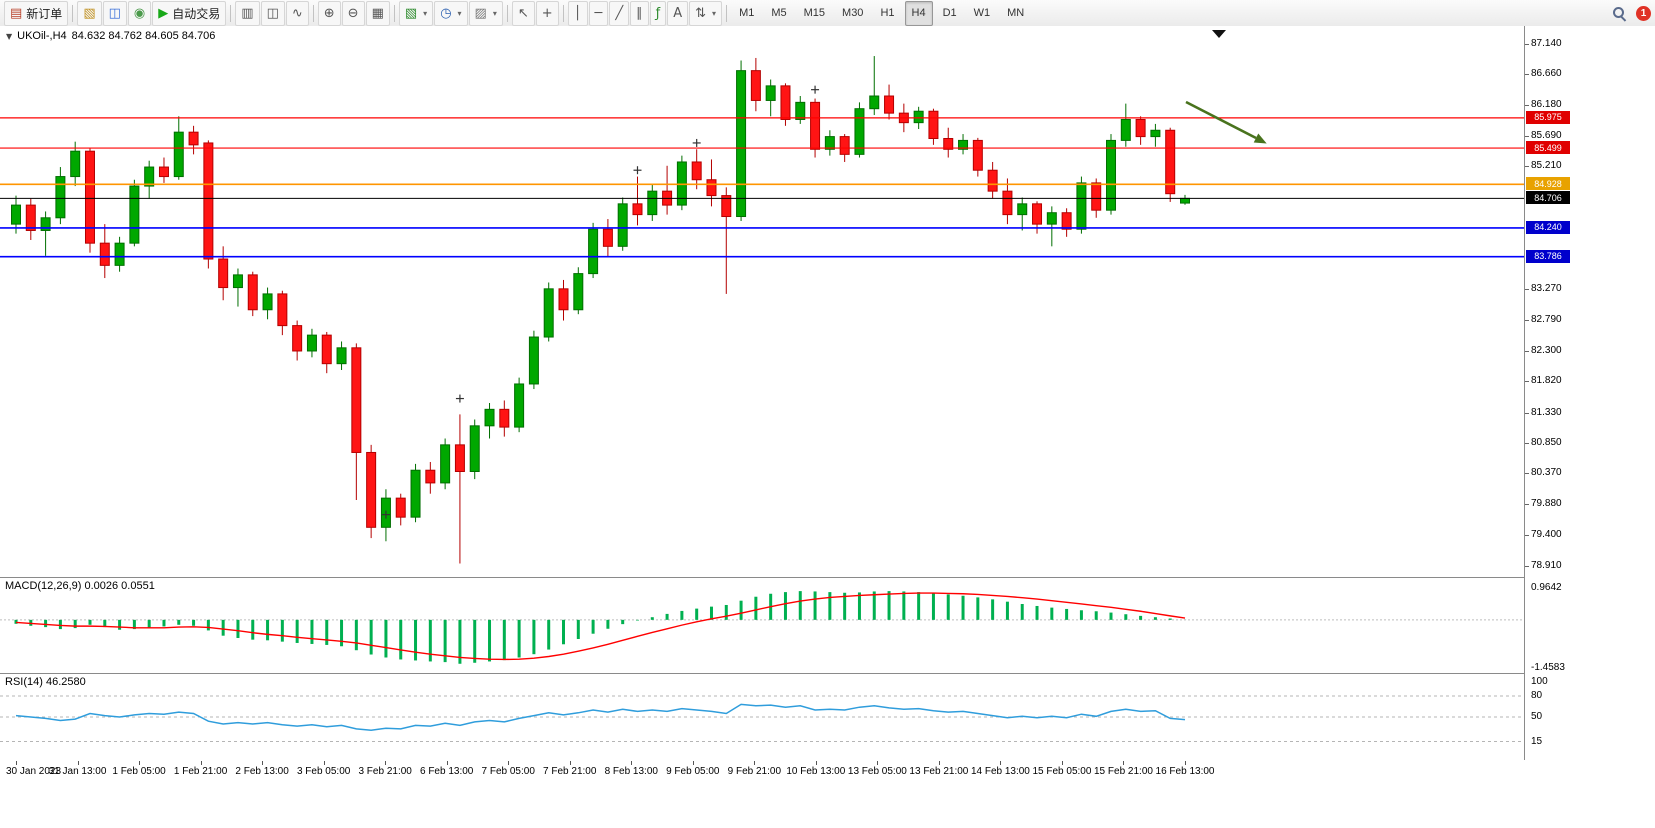 This screenshot has height=828, width=1655. Describe the element at coordinates (658, 13) in the screenshot. I see `fibonacci-icon: ƒ` at that location.